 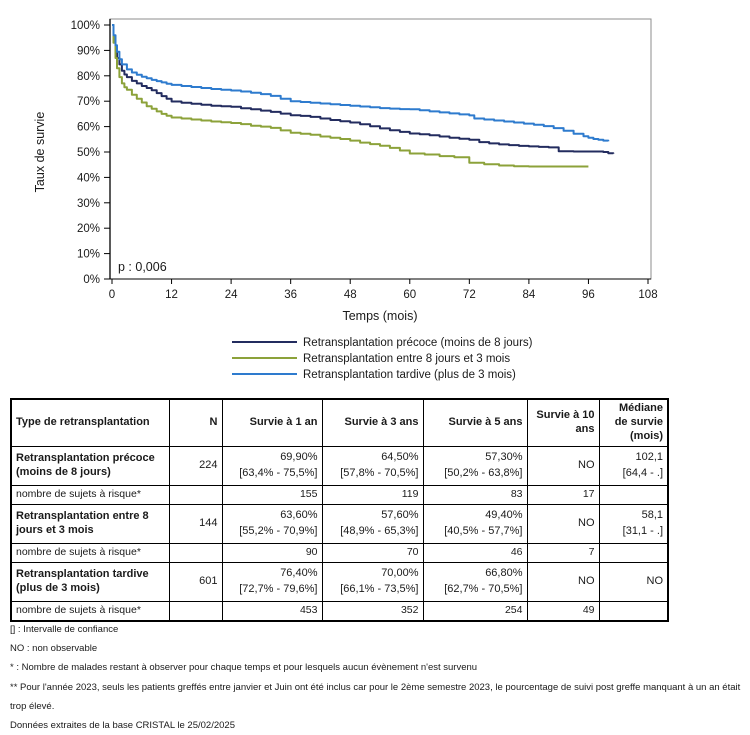 What do you see at coordinates (88, 102) in the screenshot?
I see `y-tick-label: 70%` at bounding box center [88, 102].